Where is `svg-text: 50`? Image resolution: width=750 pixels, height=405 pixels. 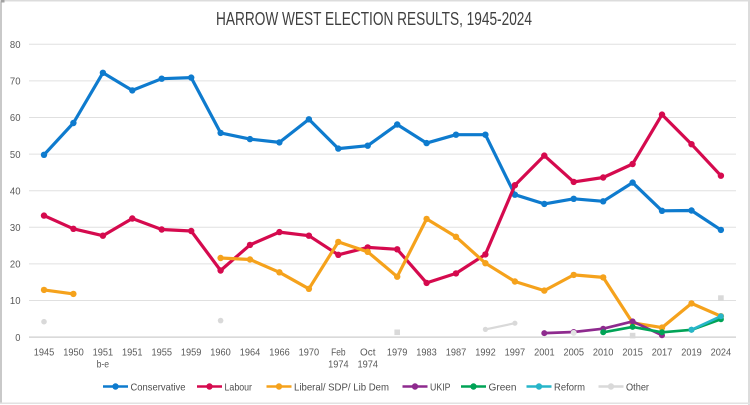
svg-text: 50 is located at coordinates (15, 155).